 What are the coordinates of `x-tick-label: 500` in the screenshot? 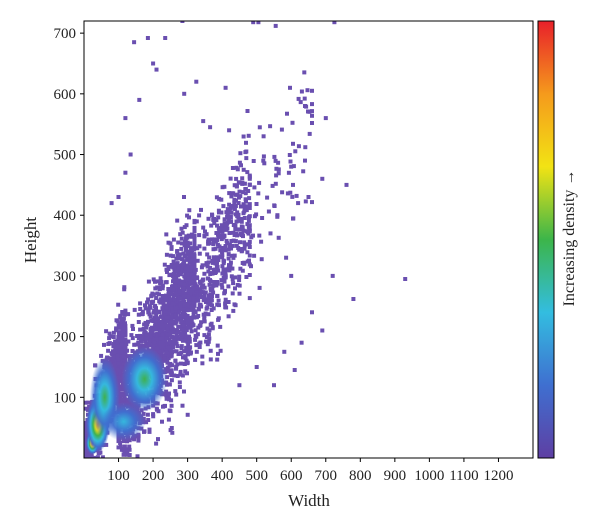 It's located at (256, 476).